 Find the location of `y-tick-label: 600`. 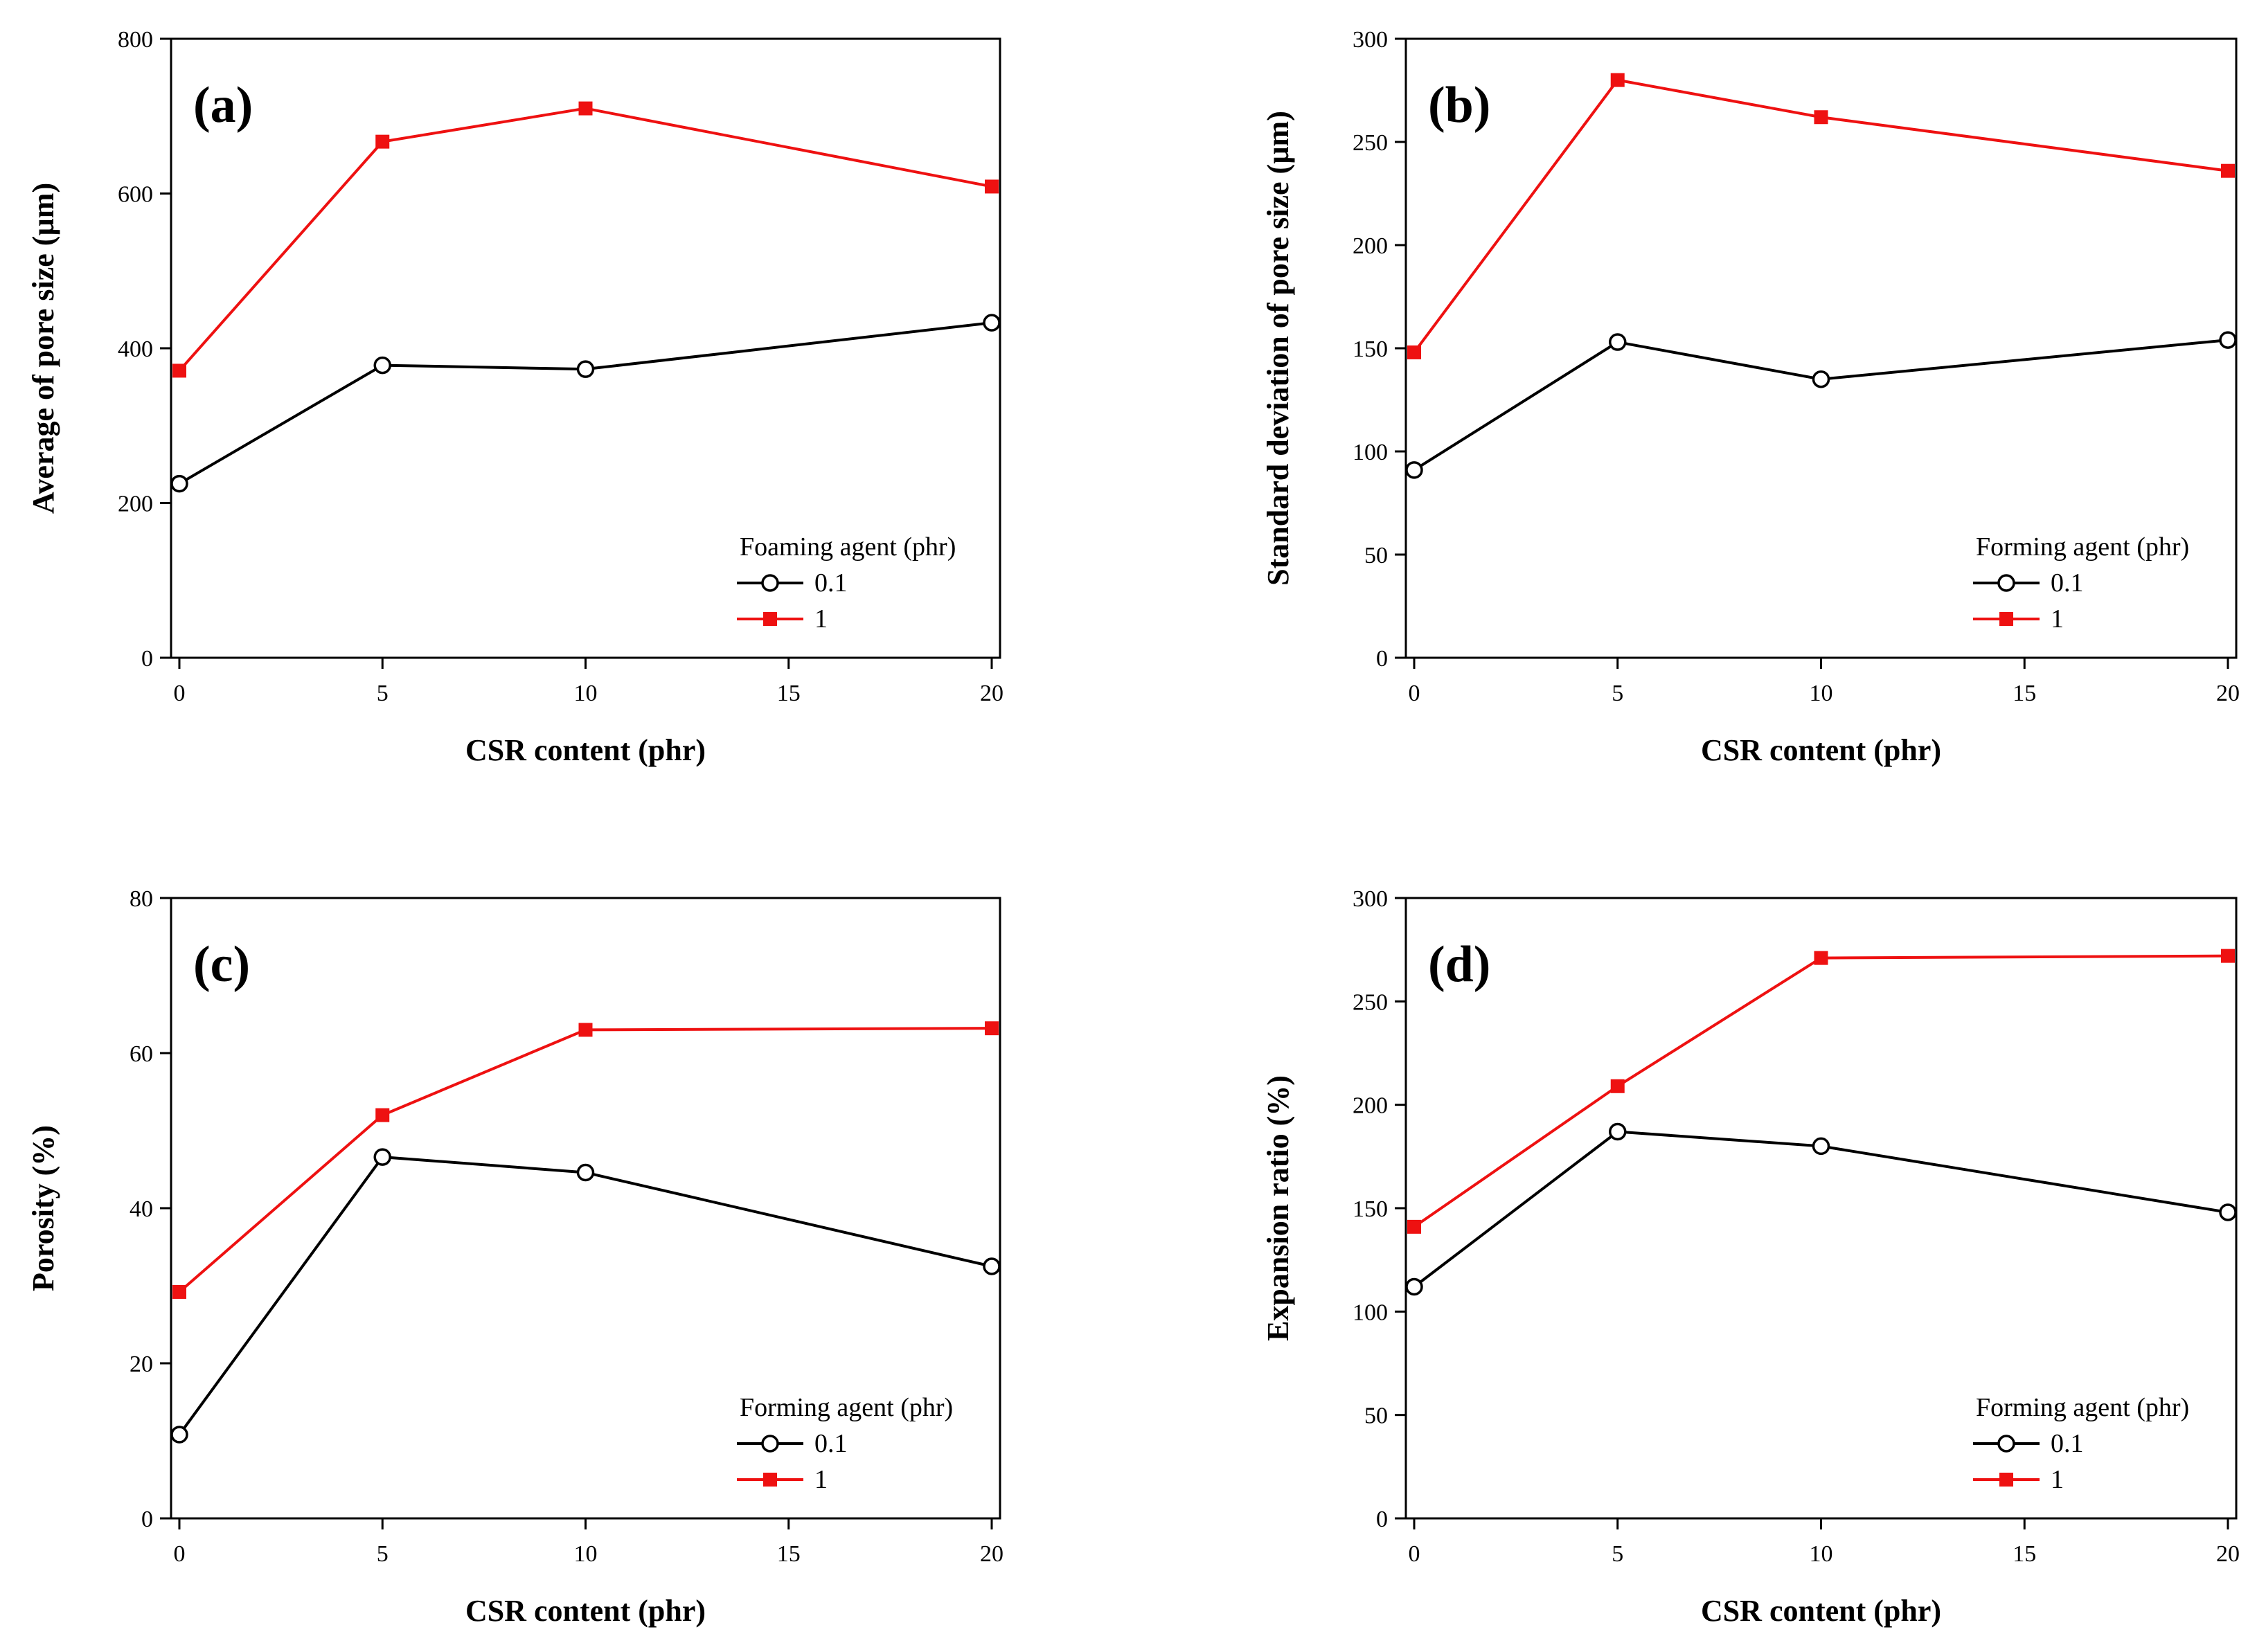

y-tick-label: 600 is located at coordinates (135, 195).